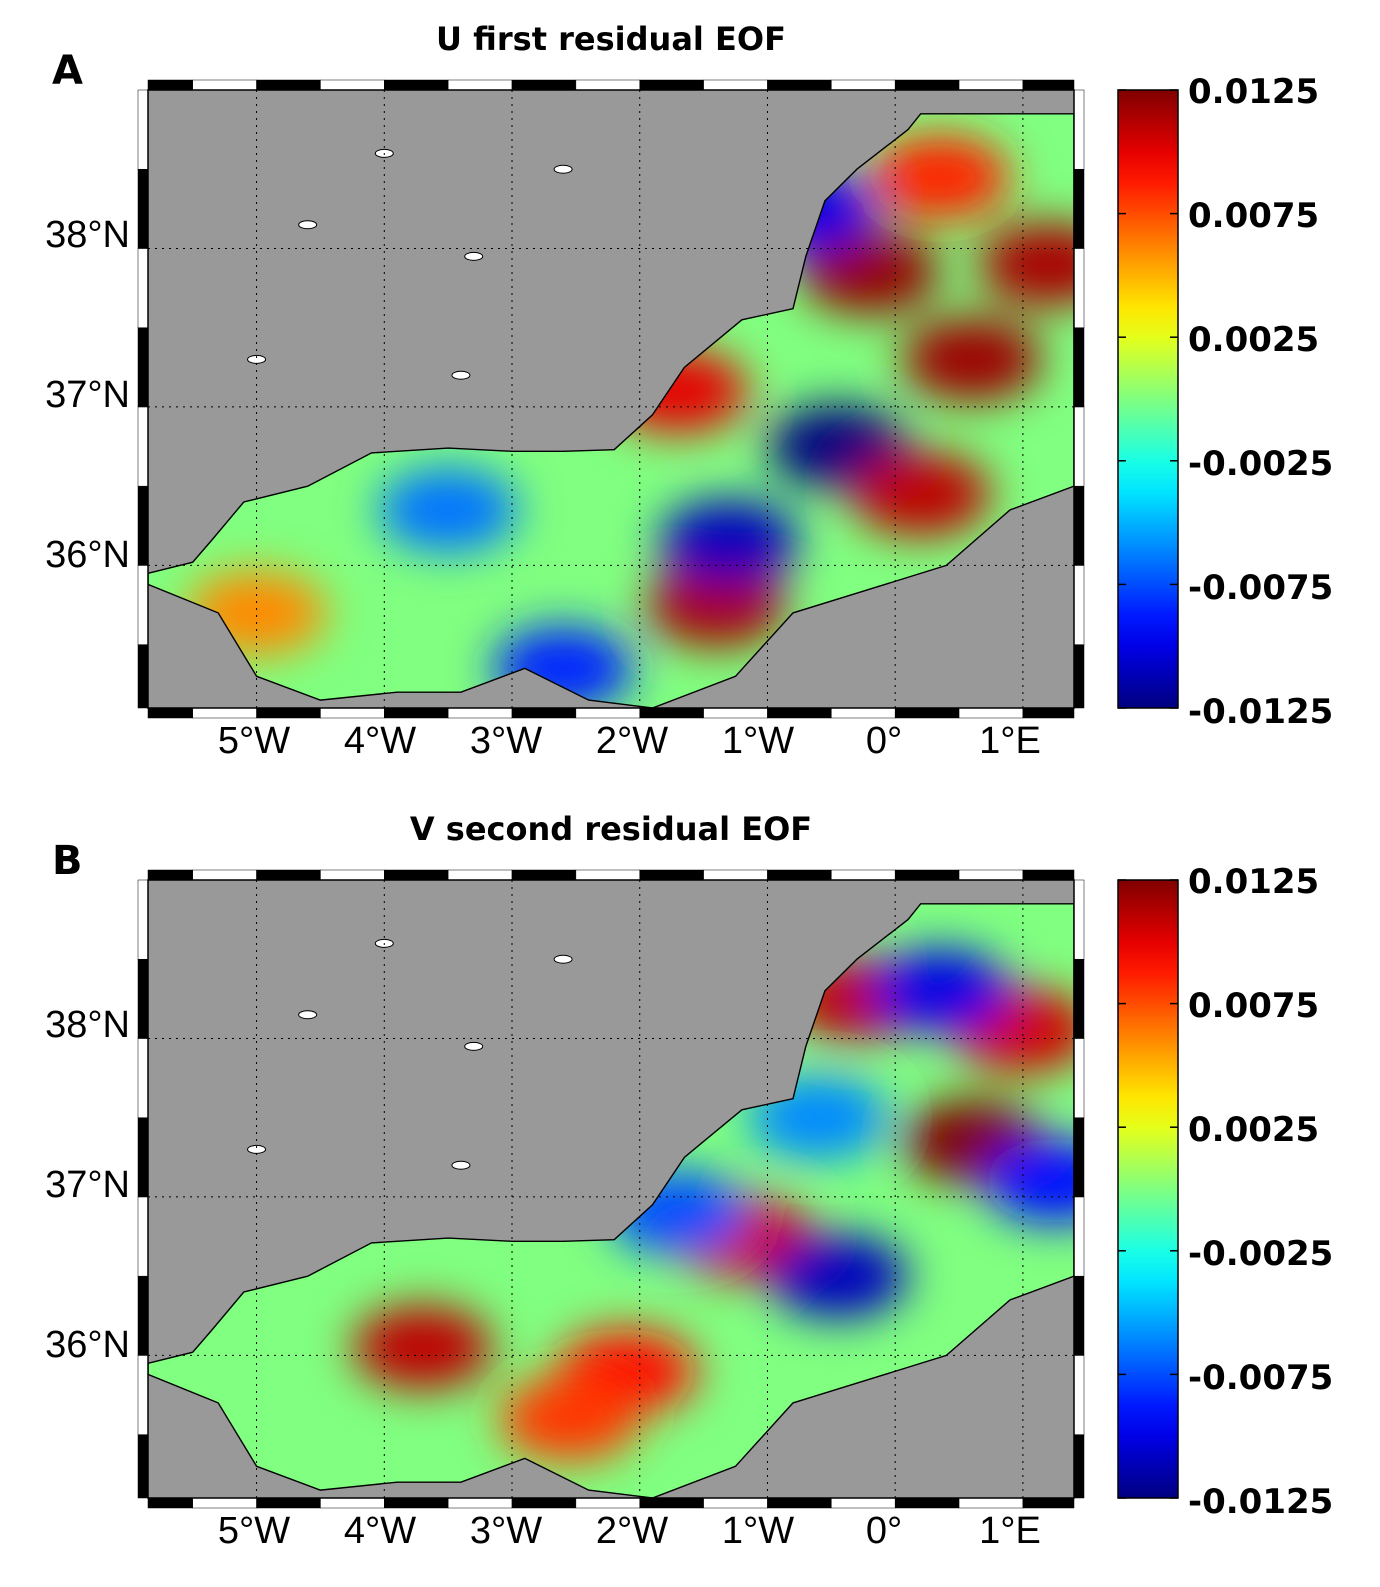 This screenshot has width=1380, height=1587. What do you see at coordinates (1254, 1006) in the screenshot?
I see `colorbar-tick-label: 0.0075` at bounding box center [1254, 1006].